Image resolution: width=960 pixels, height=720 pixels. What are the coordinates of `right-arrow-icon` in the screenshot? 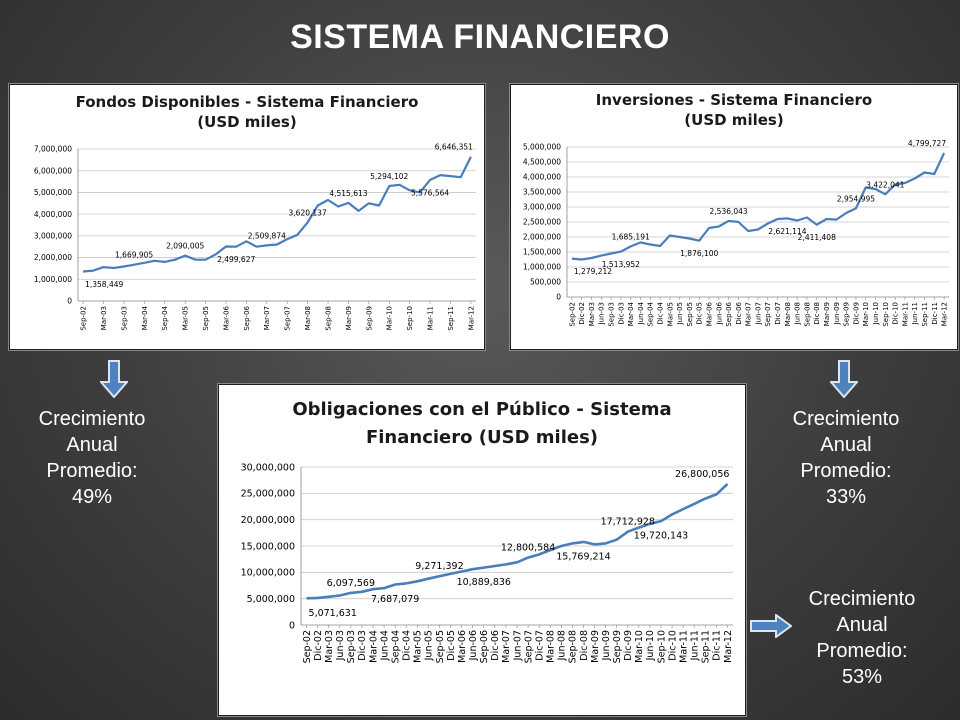 It's located at (771, 626).